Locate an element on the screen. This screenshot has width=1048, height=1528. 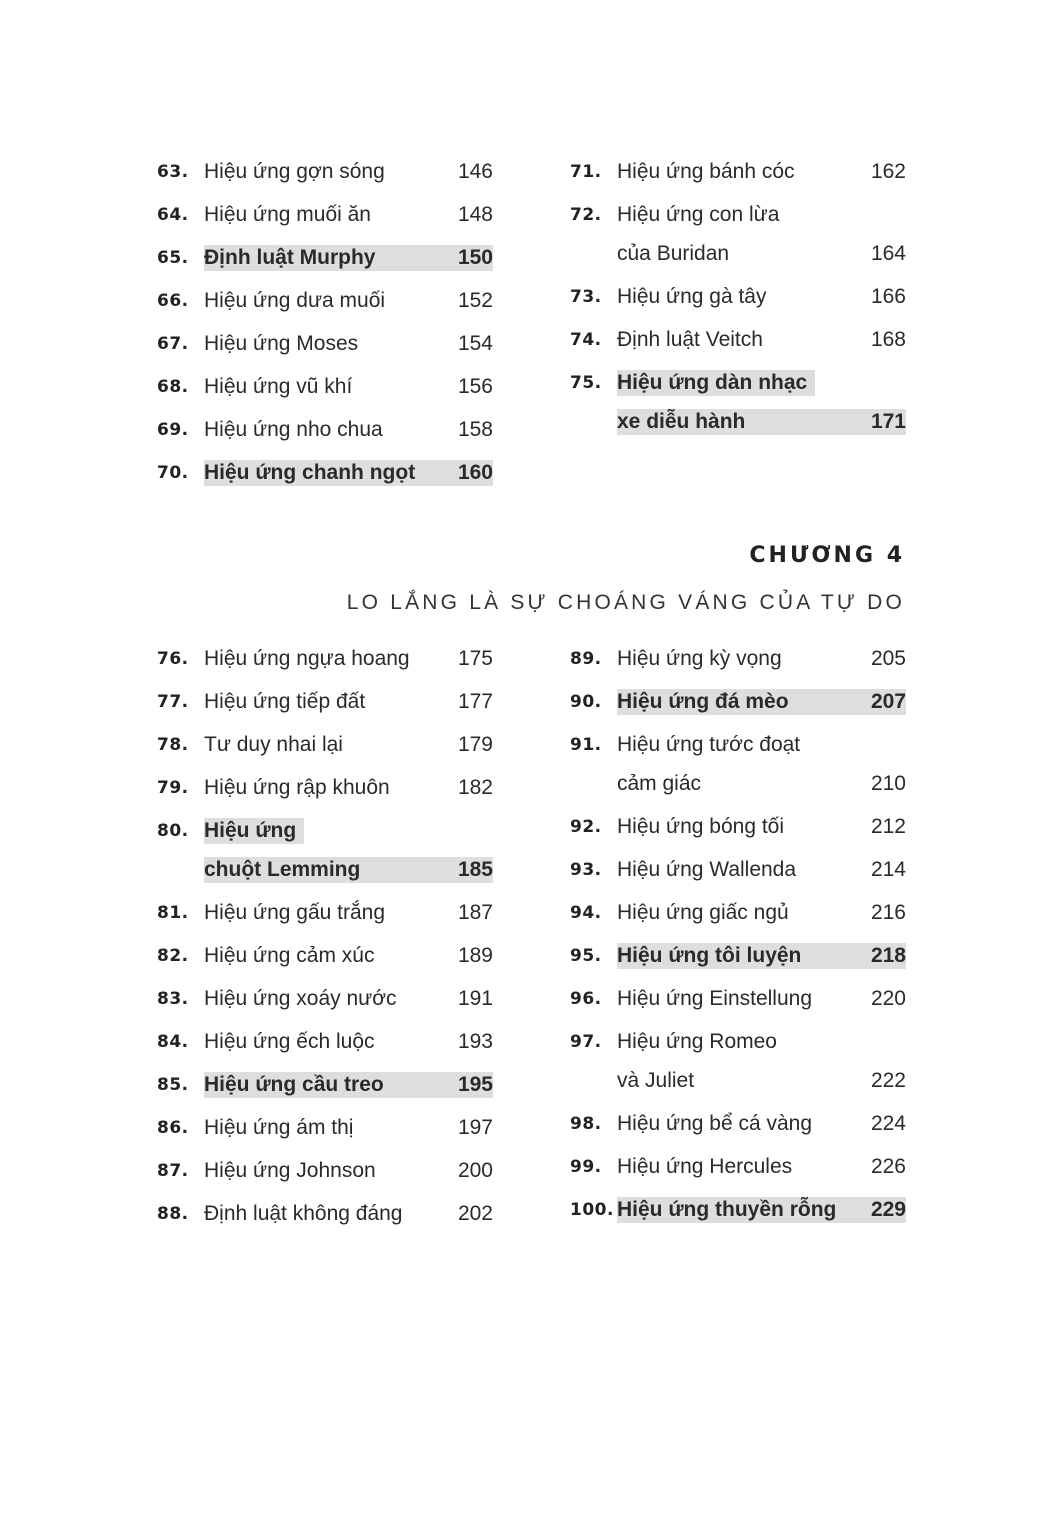
entry-number: 82. is located at coordinates (173, 956).